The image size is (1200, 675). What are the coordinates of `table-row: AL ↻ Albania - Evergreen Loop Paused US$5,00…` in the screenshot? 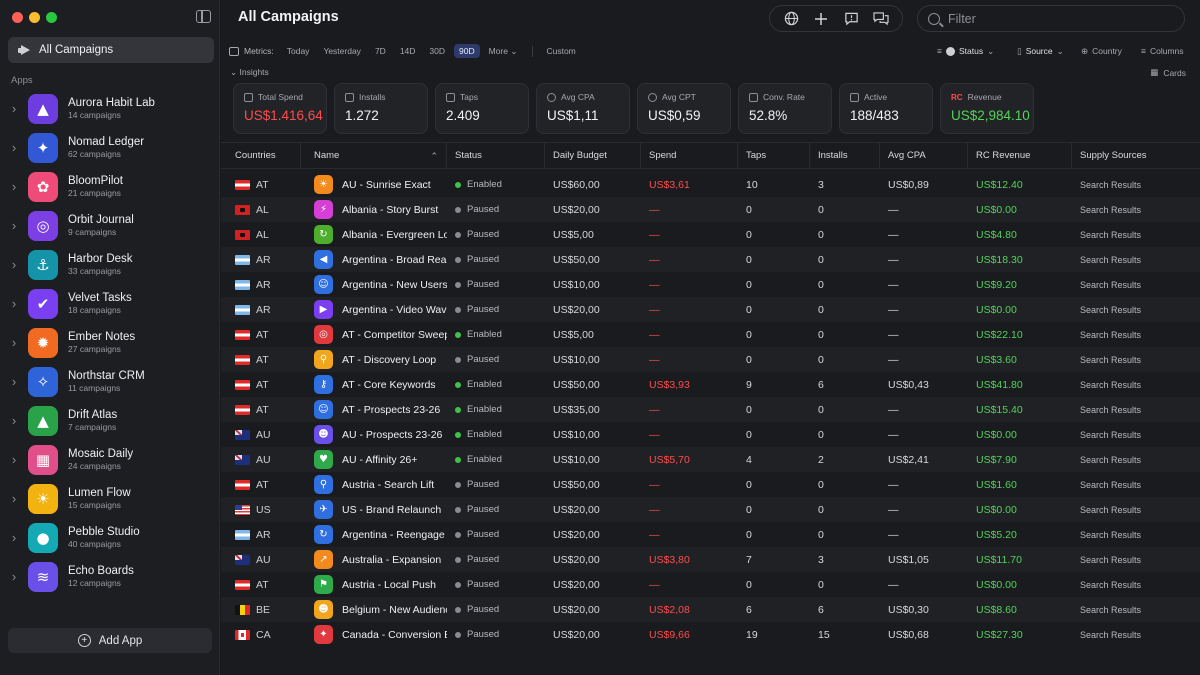 It's located at (710, 234).